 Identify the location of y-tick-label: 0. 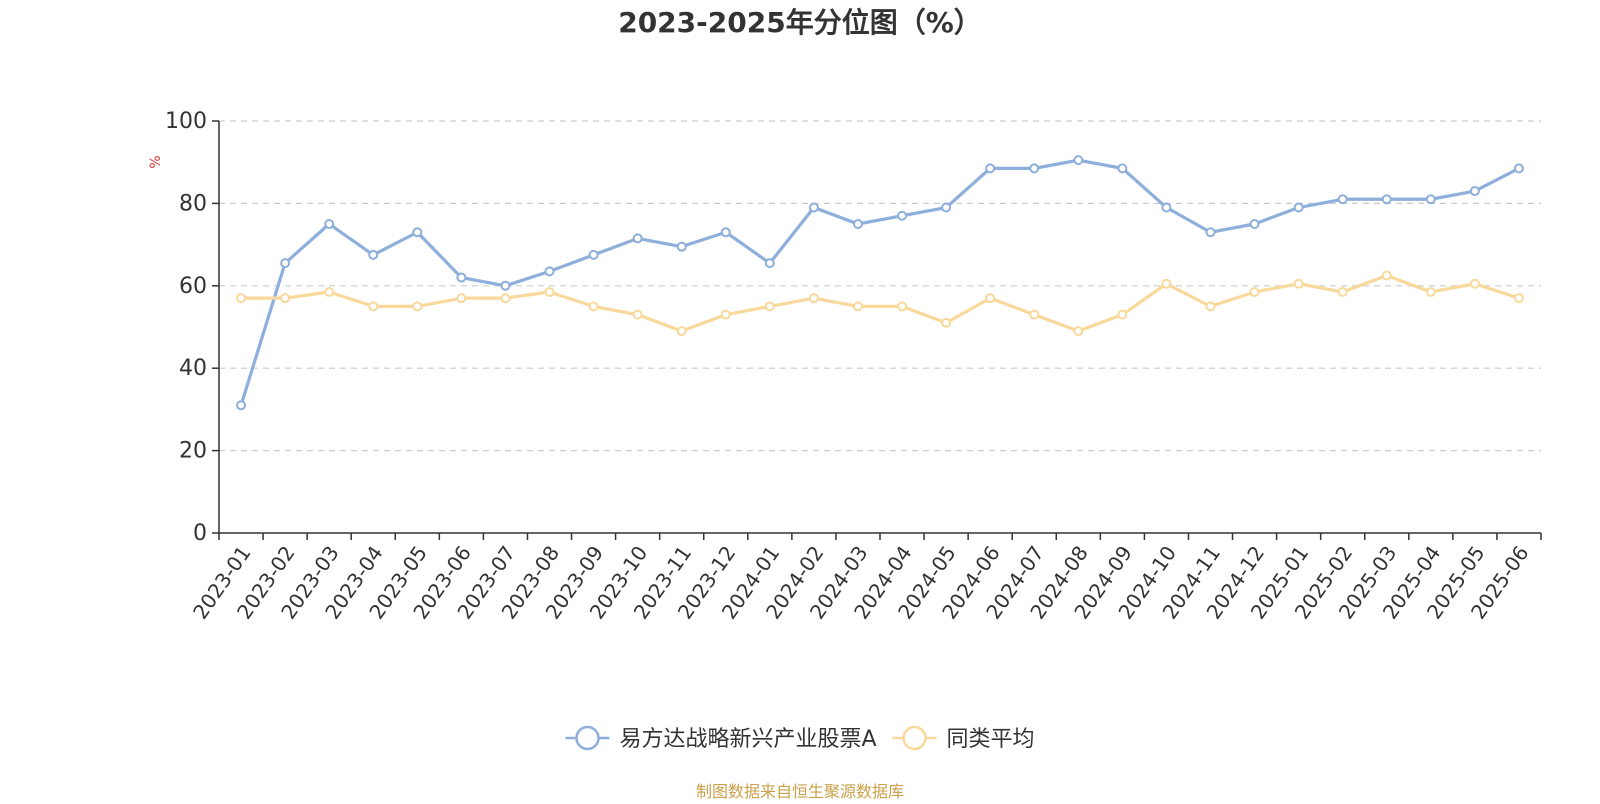
(200, 533).